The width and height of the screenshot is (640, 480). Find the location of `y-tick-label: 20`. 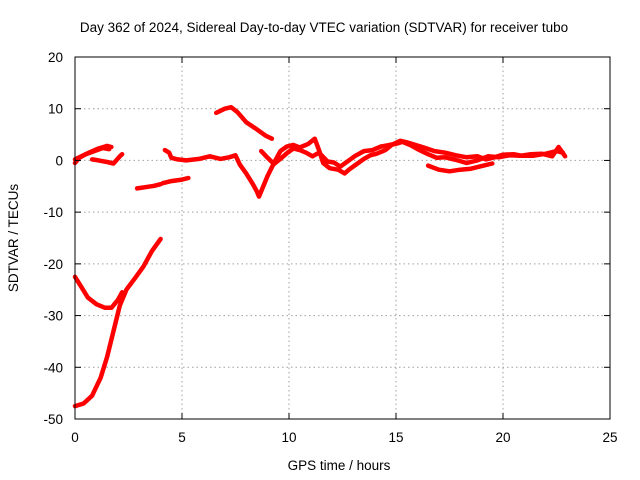

y-tick-label: 20 is located at coordinates (55, 57).